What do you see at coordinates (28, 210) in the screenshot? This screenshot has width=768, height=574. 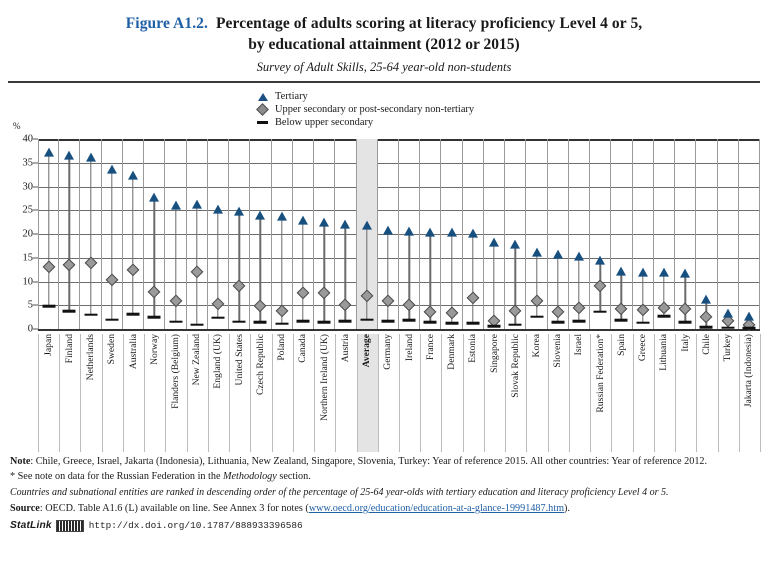 I see `y-tick-label: 25` at bounding box center [28, 210].